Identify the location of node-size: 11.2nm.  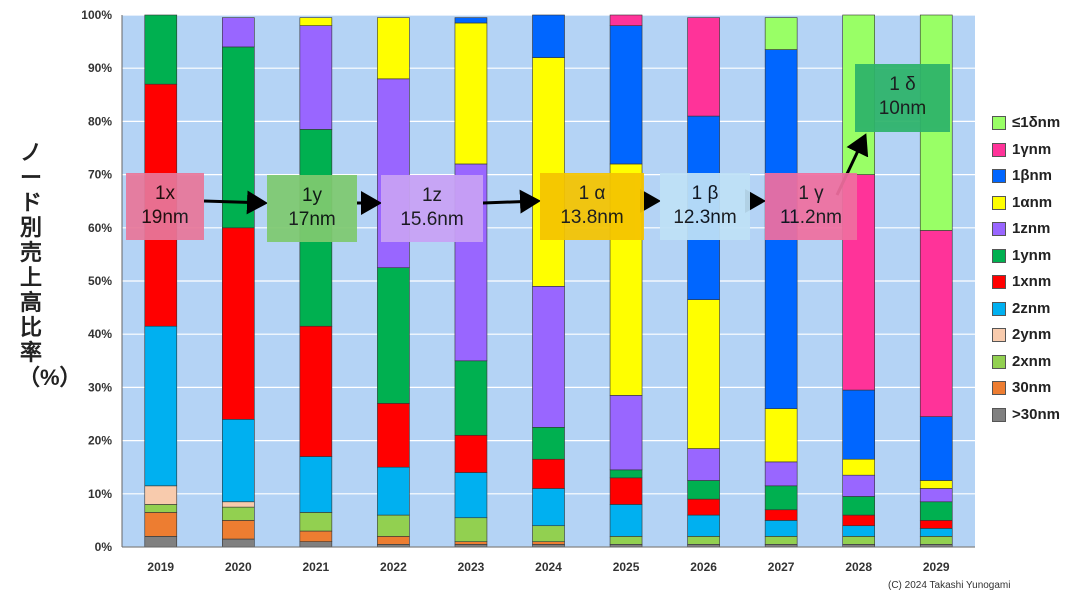
(811, 217).